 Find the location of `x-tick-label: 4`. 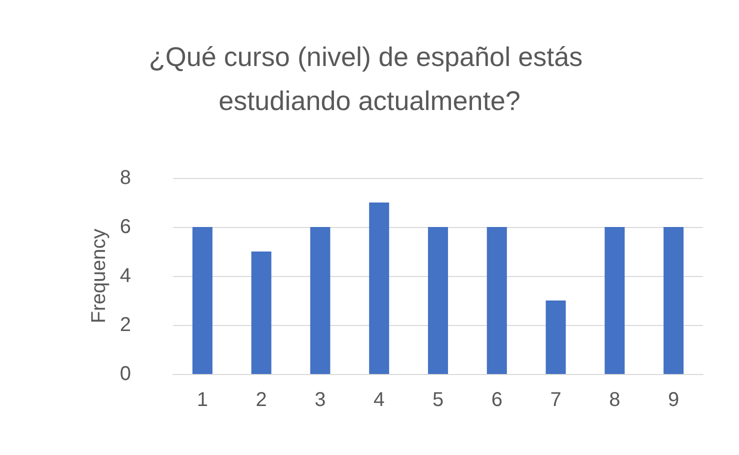

x-tick-label: 4 is located at coordinates (379, 400).